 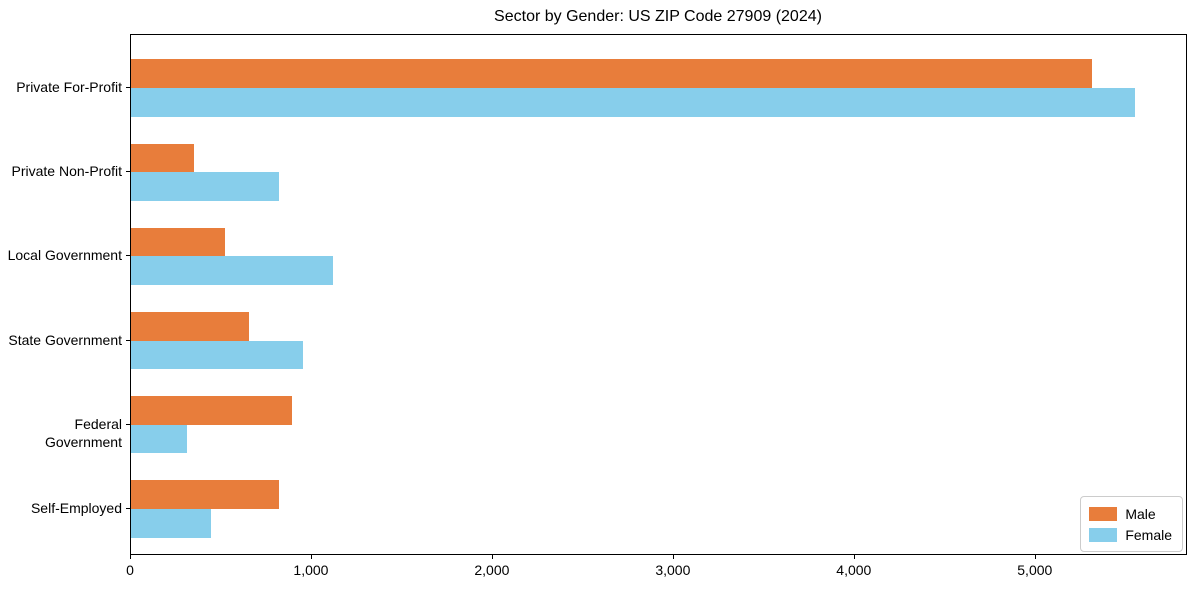 What do you see at coordinates (217, 355) in the screenshot?
I see `bar-female-state-government` at bounding box center [217, 355].